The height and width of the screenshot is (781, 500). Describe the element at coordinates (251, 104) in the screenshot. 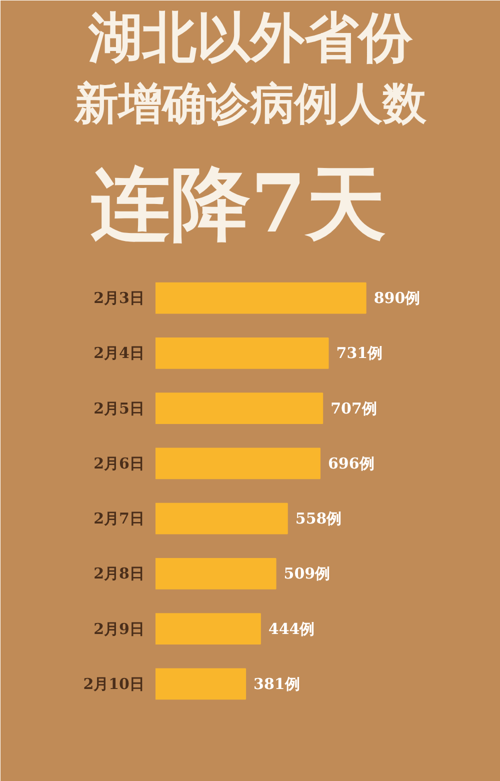

I see `chart-subtitle: 新增确诊病例人数` at that location.